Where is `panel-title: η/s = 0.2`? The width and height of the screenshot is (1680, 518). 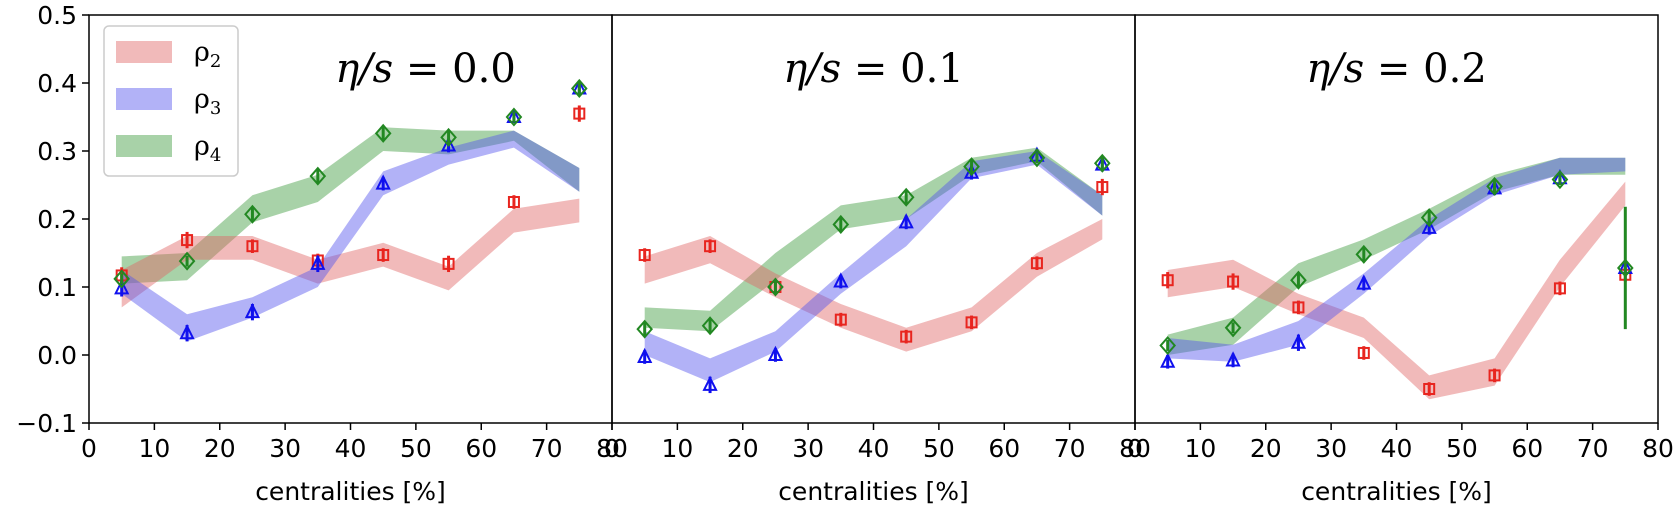
panel-title: η/s = 0.2 is located at coordinates (1396, 69).